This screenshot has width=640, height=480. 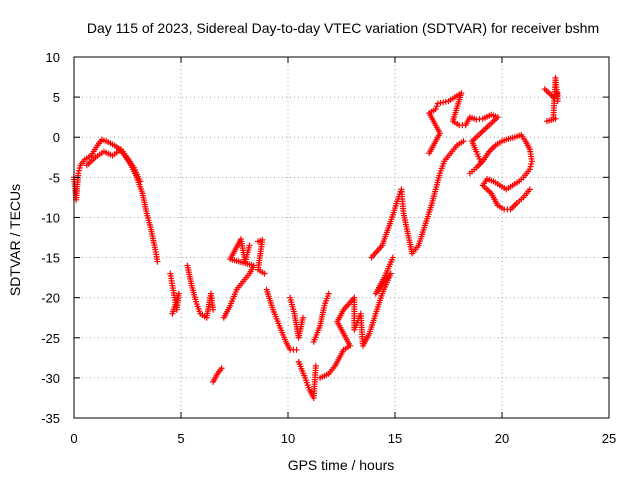 What do you see at coordinates (50, 378) in the screenshot?
I see `y-tick-label: -30` at bounding box center [50, 378].